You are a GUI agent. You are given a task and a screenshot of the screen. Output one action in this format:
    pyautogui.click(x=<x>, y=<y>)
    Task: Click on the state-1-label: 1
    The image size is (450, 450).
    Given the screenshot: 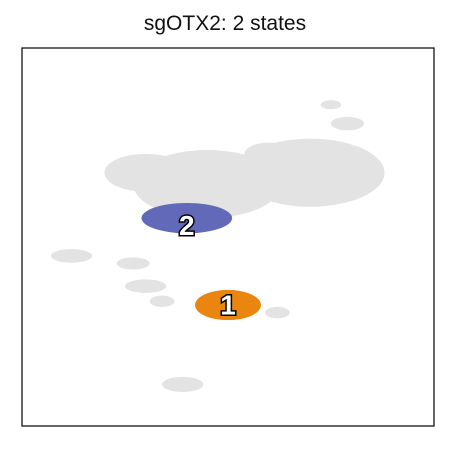 What is the action you would take?
    pyautogui.click(x=228, y=305)
    